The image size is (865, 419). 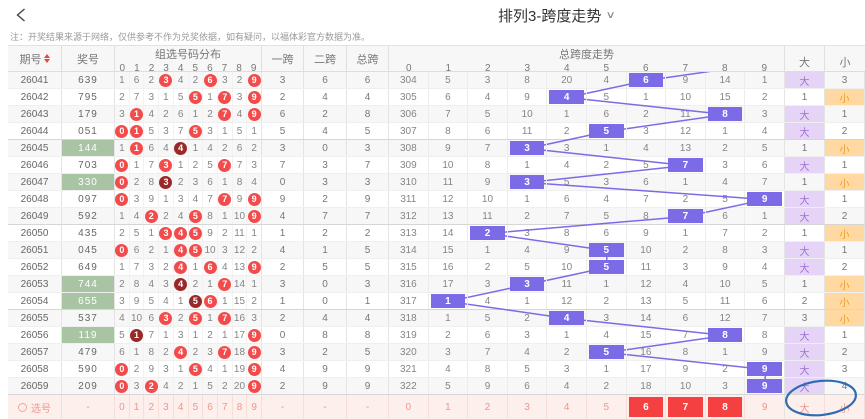 What do you see at coordinates (225, 407) in the screenshot?
I see `select-digit: 7` at bounding box center [225, 407].